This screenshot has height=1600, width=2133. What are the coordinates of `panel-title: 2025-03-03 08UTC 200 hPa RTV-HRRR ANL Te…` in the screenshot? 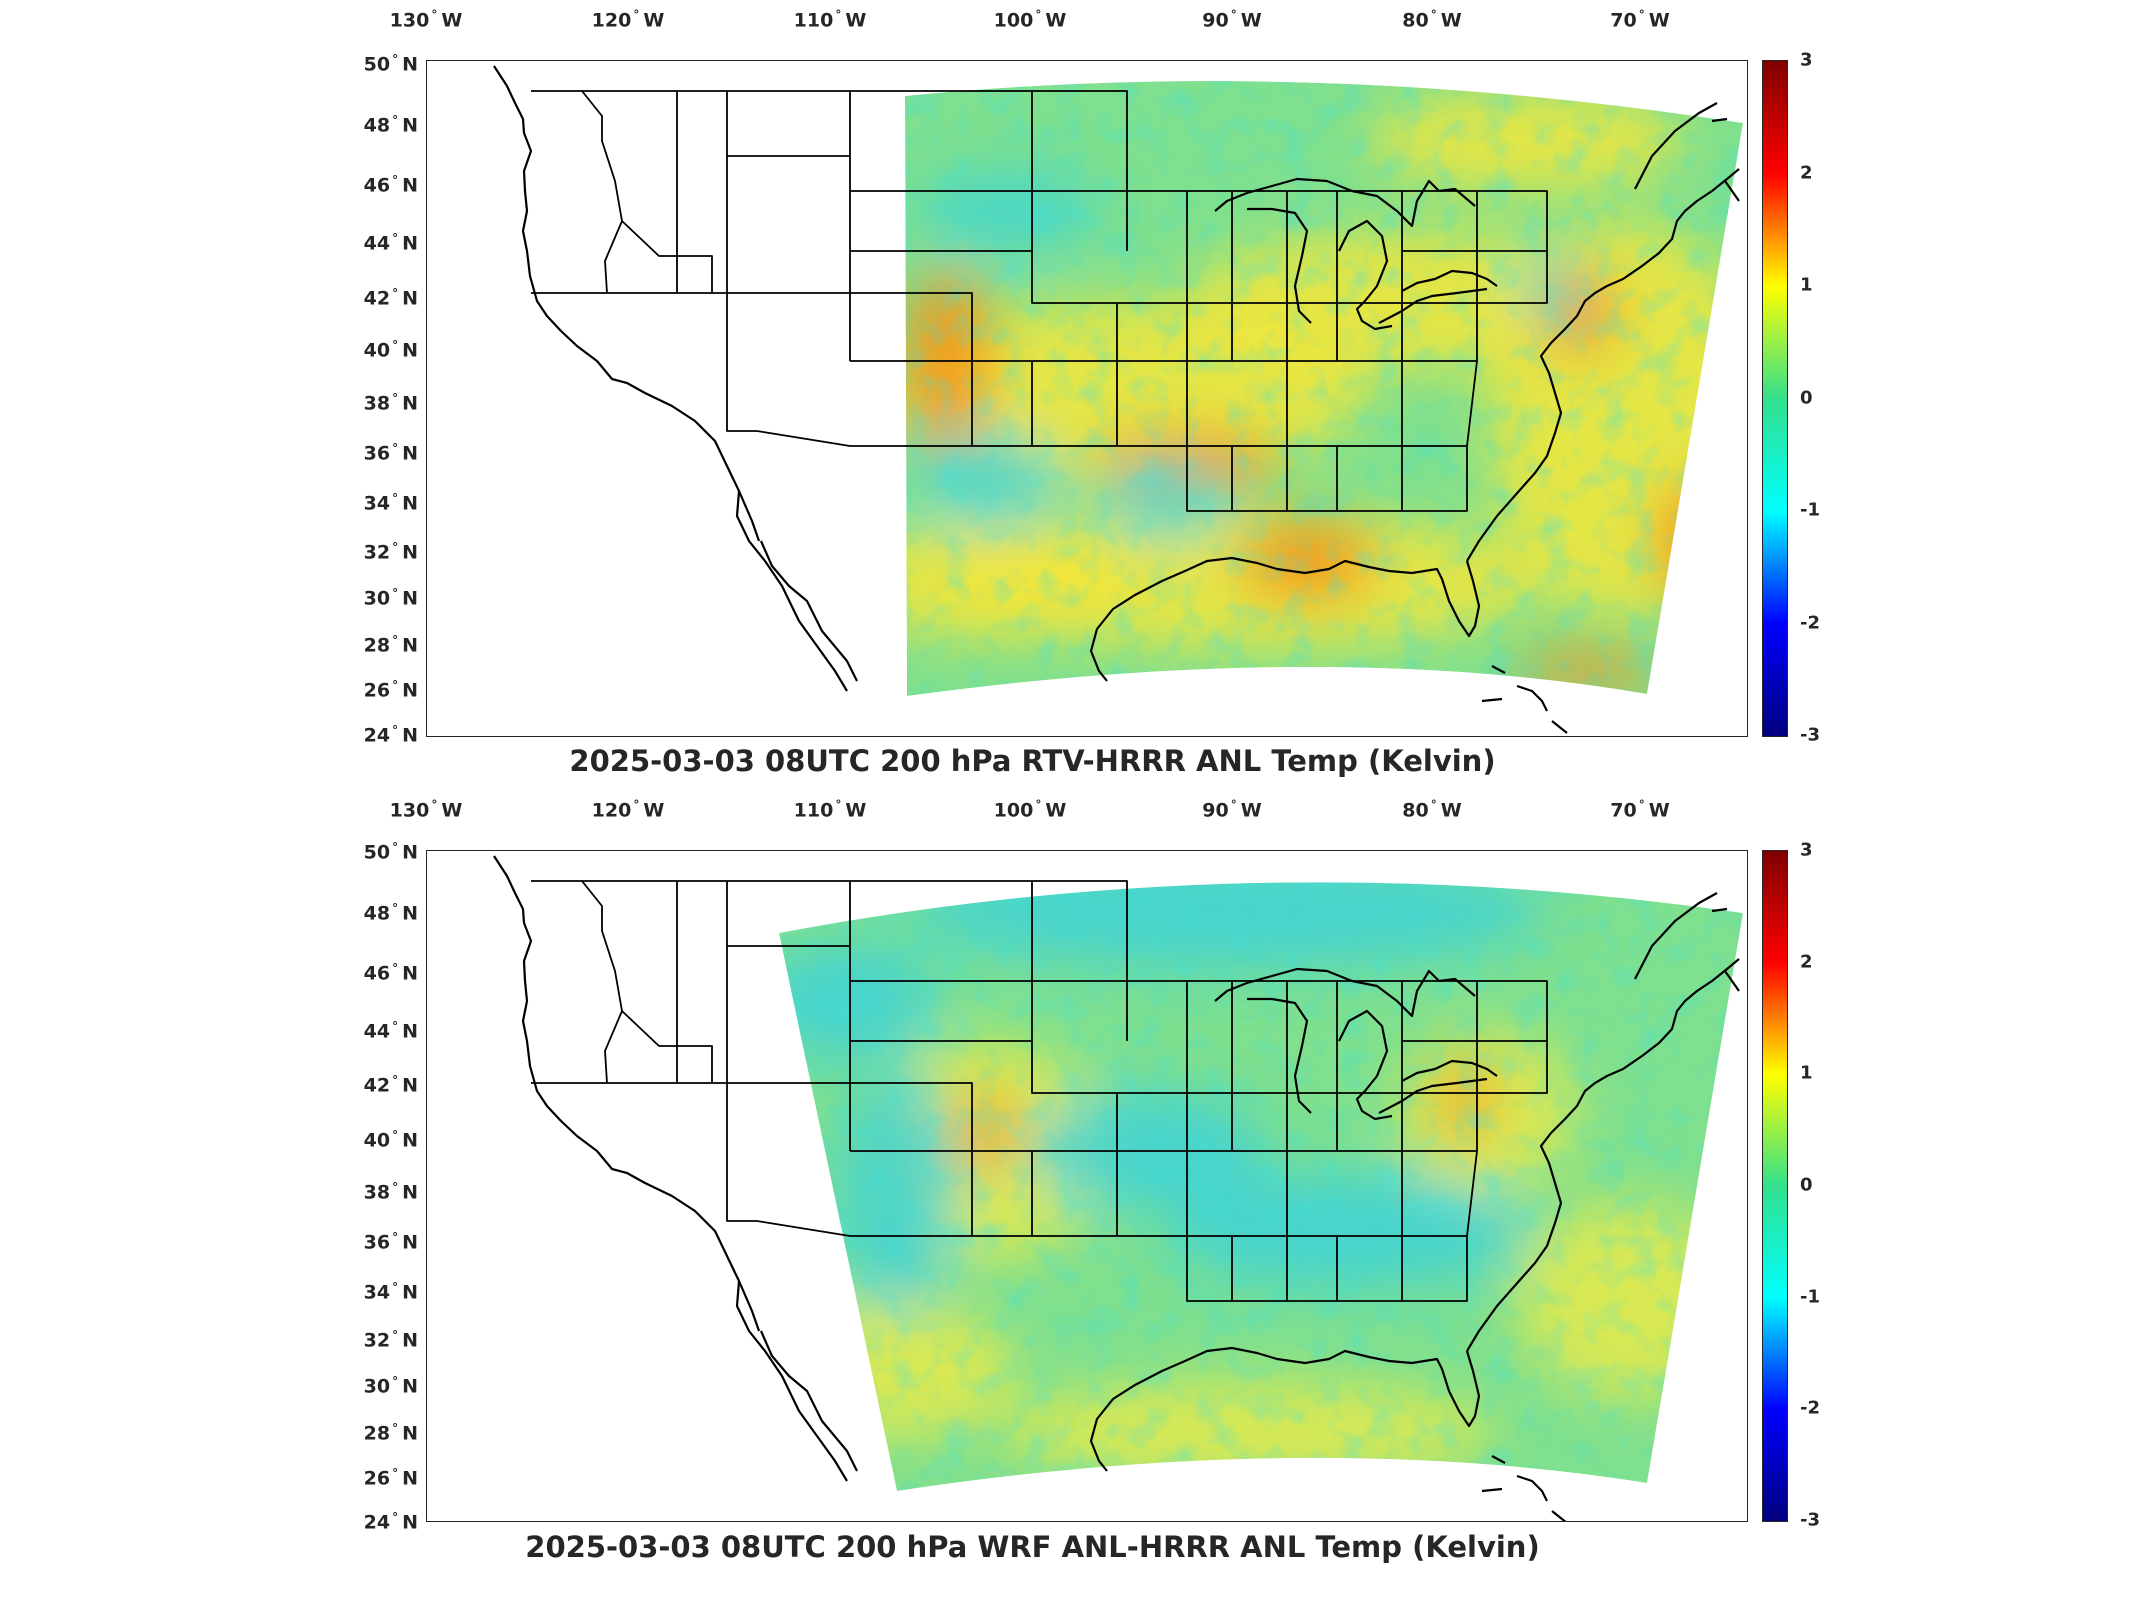 It's located at (1032, 761).